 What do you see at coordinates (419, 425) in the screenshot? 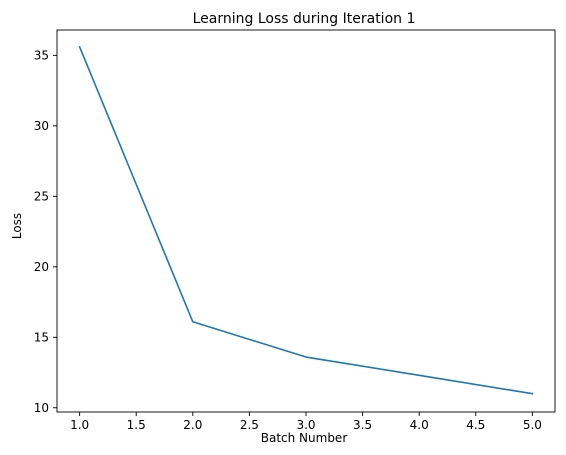
I see `x-tick-label: 4.0` at bounding box center [419, 425].